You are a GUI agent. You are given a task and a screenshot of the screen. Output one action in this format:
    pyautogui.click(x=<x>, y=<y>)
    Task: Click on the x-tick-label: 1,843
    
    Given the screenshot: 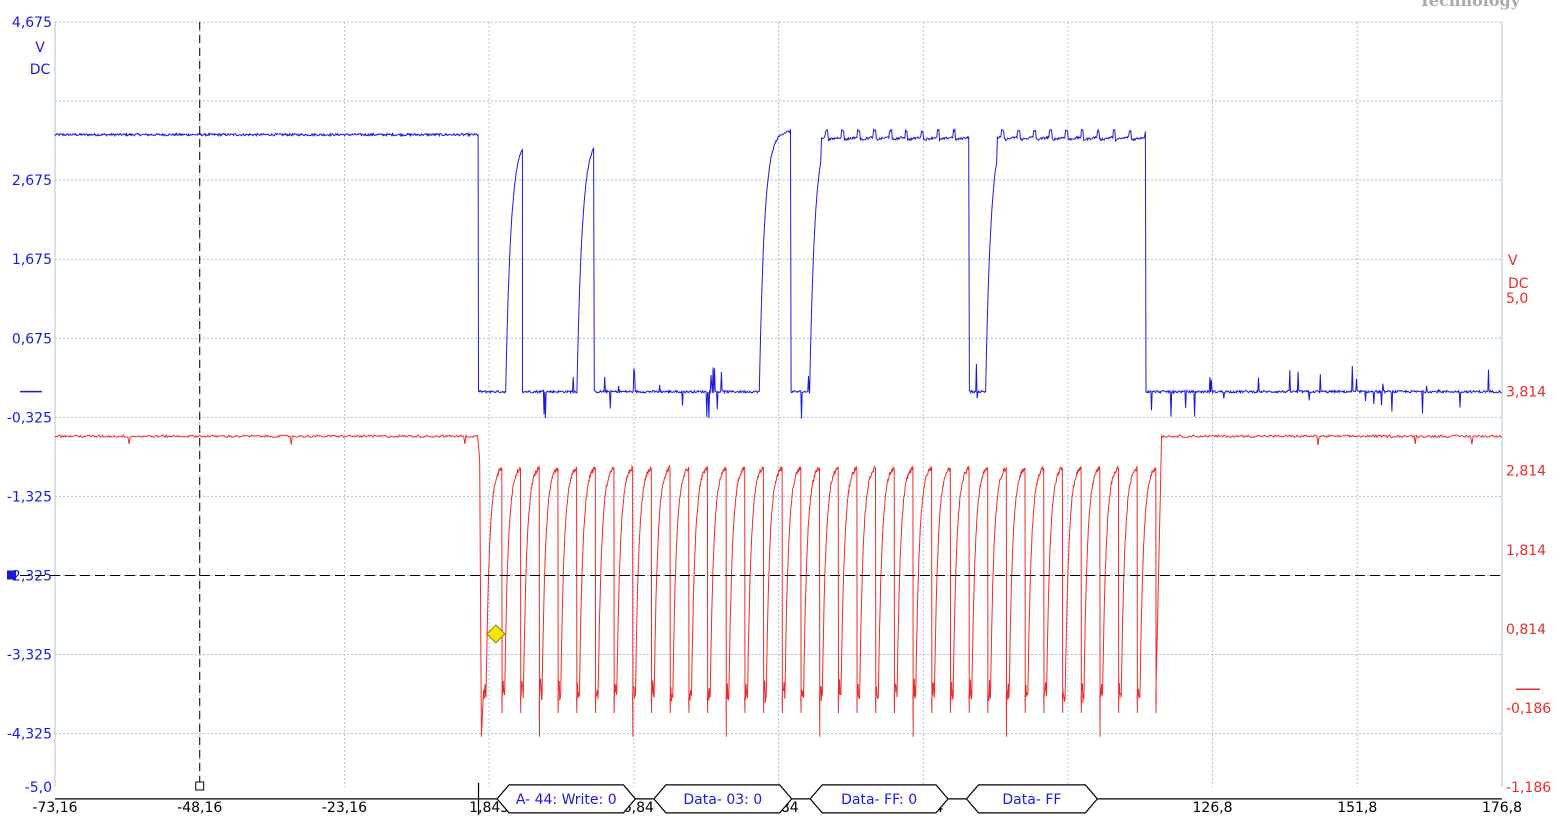 What is the action you would take?
    pyautogui.click(x=489, y=808)
    